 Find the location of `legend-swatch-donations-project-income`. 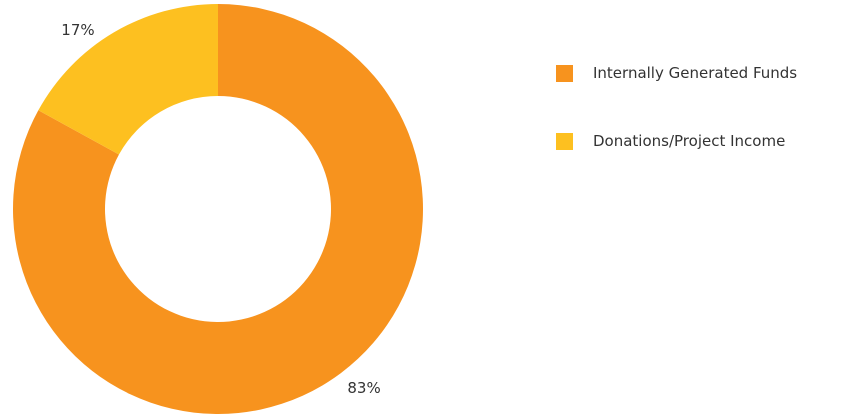

legend-swatch-donations-project-income is located at coordinates (564, 141).